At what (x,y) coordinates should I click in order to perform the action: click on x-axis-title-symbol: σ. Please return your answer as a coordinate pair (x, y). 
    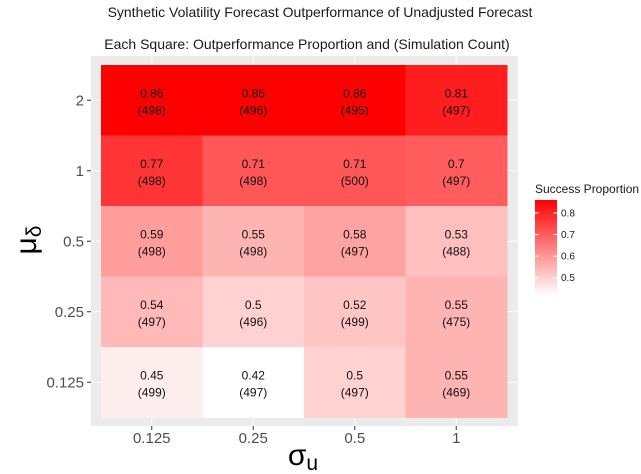
    Looking at the image, I should click on (297, 455).